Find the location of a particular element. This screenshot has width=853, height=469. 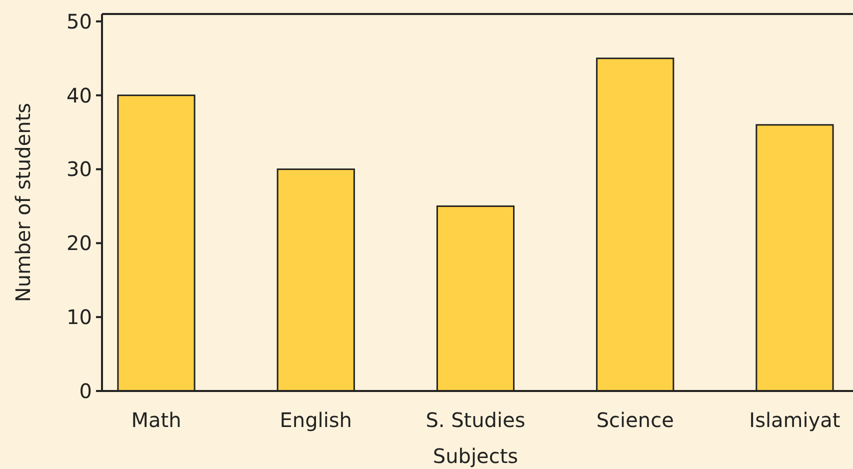

y-tick-label: 30 is located at coordinates (79, 169).